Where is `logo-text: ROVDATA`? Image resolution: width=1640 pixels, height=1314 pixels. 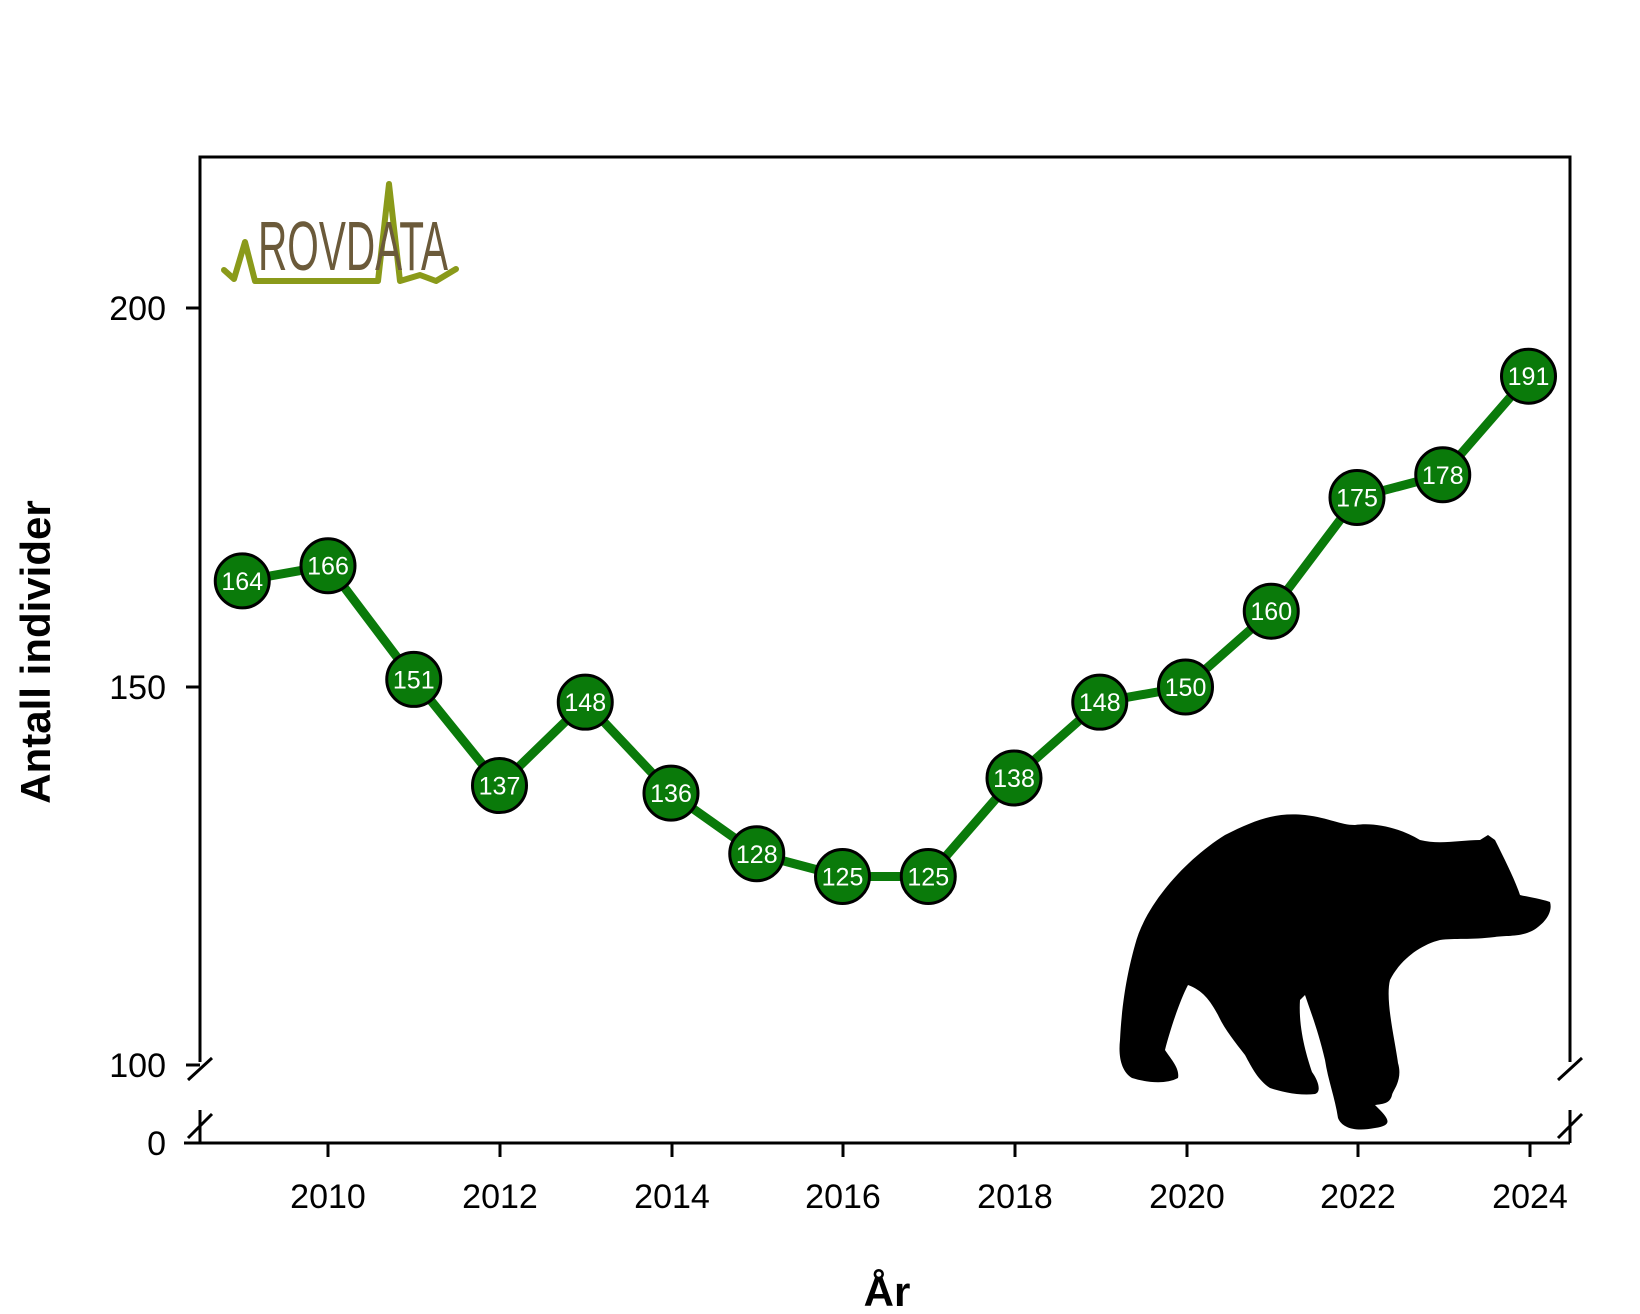 logo-text: ROVDATA is located at coordinates (353, 246).